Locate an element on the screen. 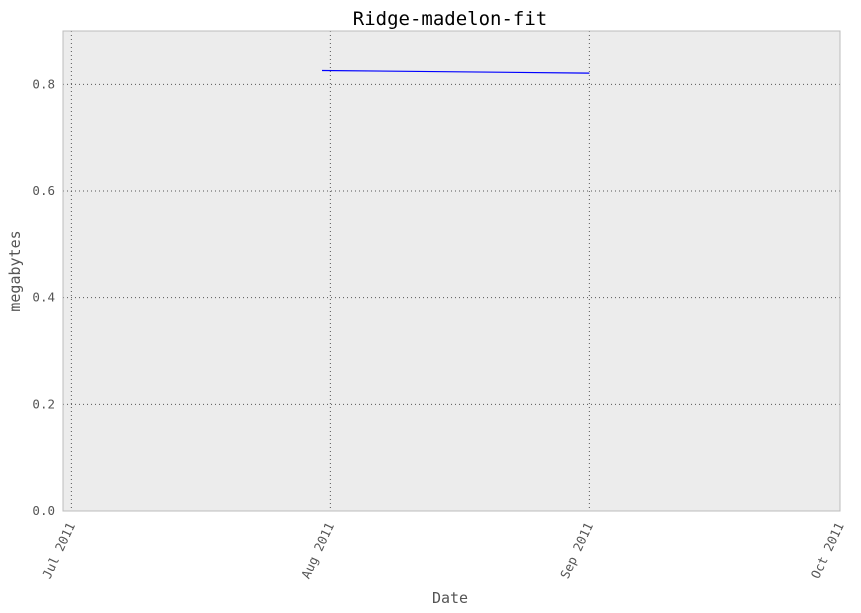 This screenshot has width=861, height=613. x-tick-label: Oct 2011 is located at coordinates (827, 550).